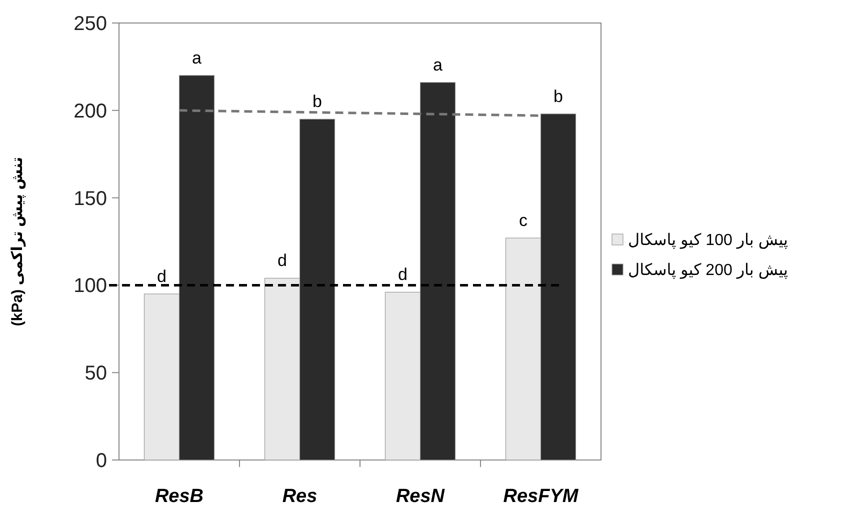 The image size is (857, 508). Describe the element at coordinates (90, 199) in the screenshot. I see `y-tick-label: 150` at that location.